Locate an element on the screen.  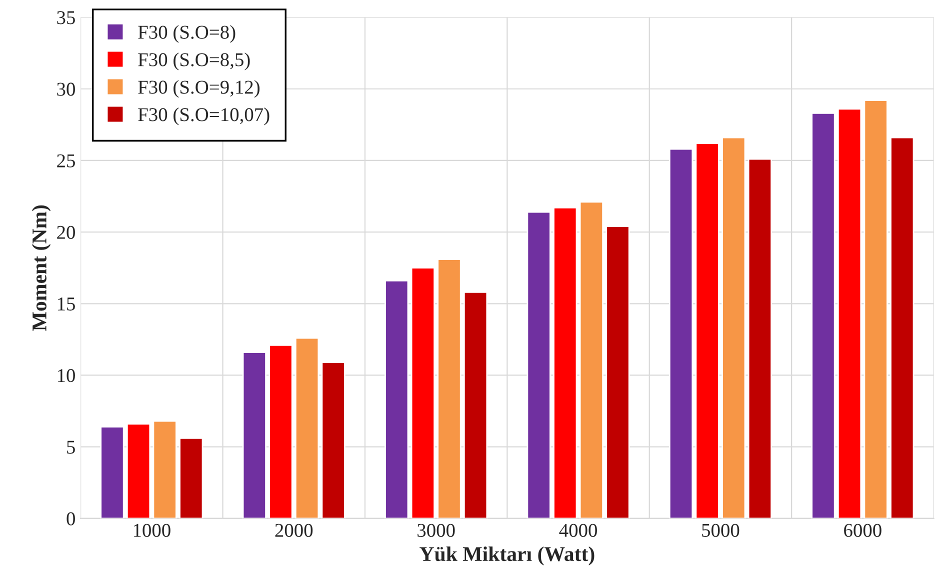
legend-label: F30 (S.O=9,12) is located at coordinates (199, 89).